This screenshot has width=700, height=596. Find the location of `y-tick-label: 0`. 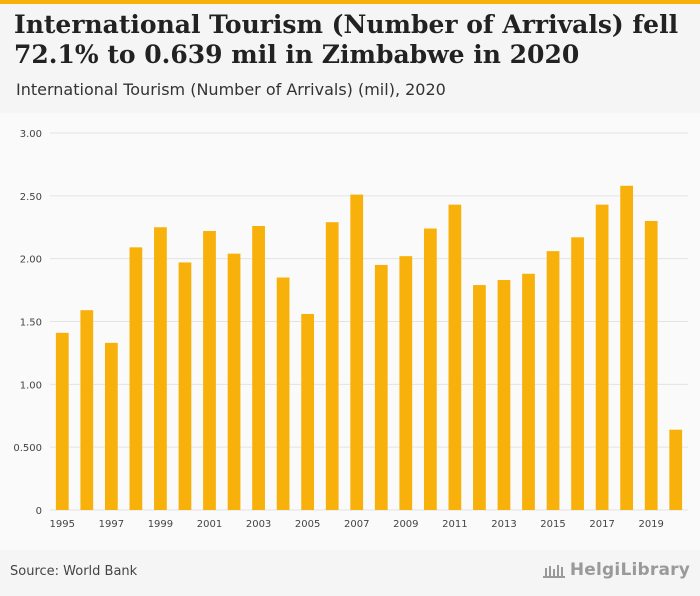

y-tick-label: 0 is located at coordinates (39, 511).